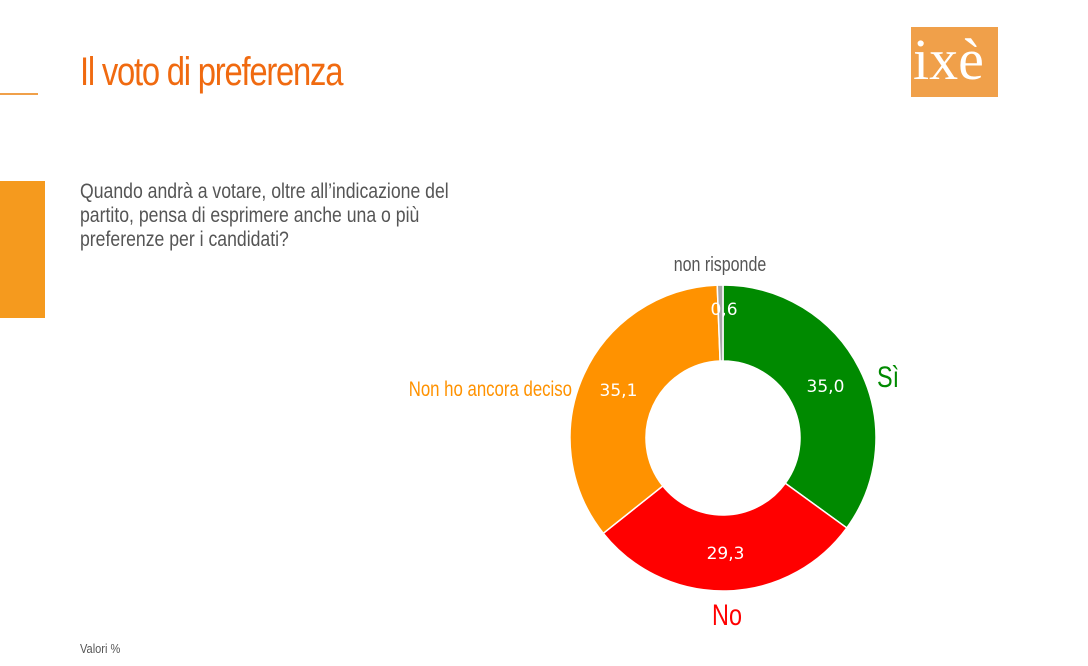 The image size is (1088, 666). Describe the element at coordinates (22, 249) in the screenshot. I see `side-accent-bar` at that location.